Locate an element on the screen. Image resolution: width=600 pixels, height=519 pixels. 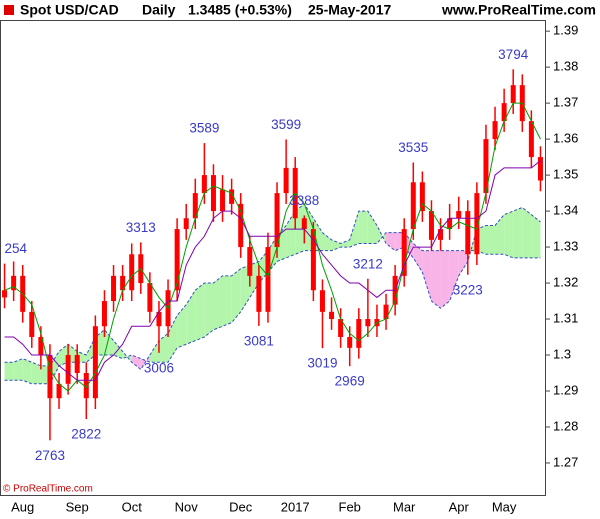
annotation: 3212 is located at coordinates (368, 263).